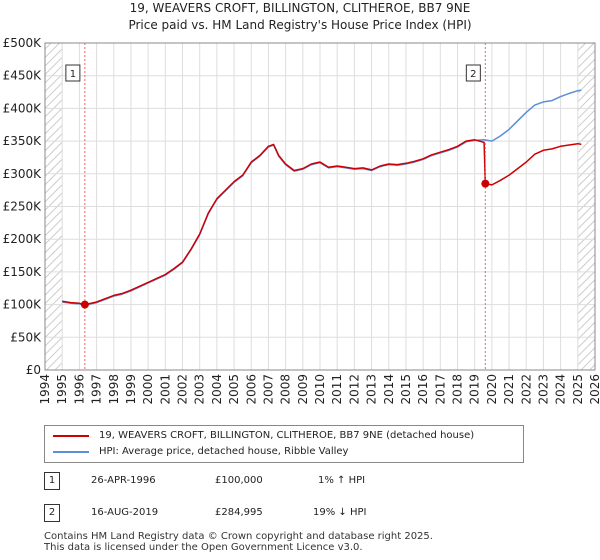 This screenshot has width=600, height=560. I want to click on y-tick-label: £150K, so click(23, 272).